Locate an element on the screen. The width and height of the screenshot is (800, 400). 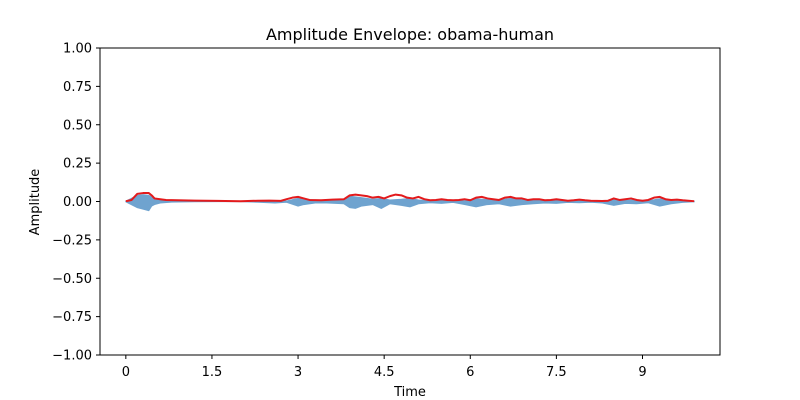
x-tick-label: 7.5 is located at coordinates (556, 372).